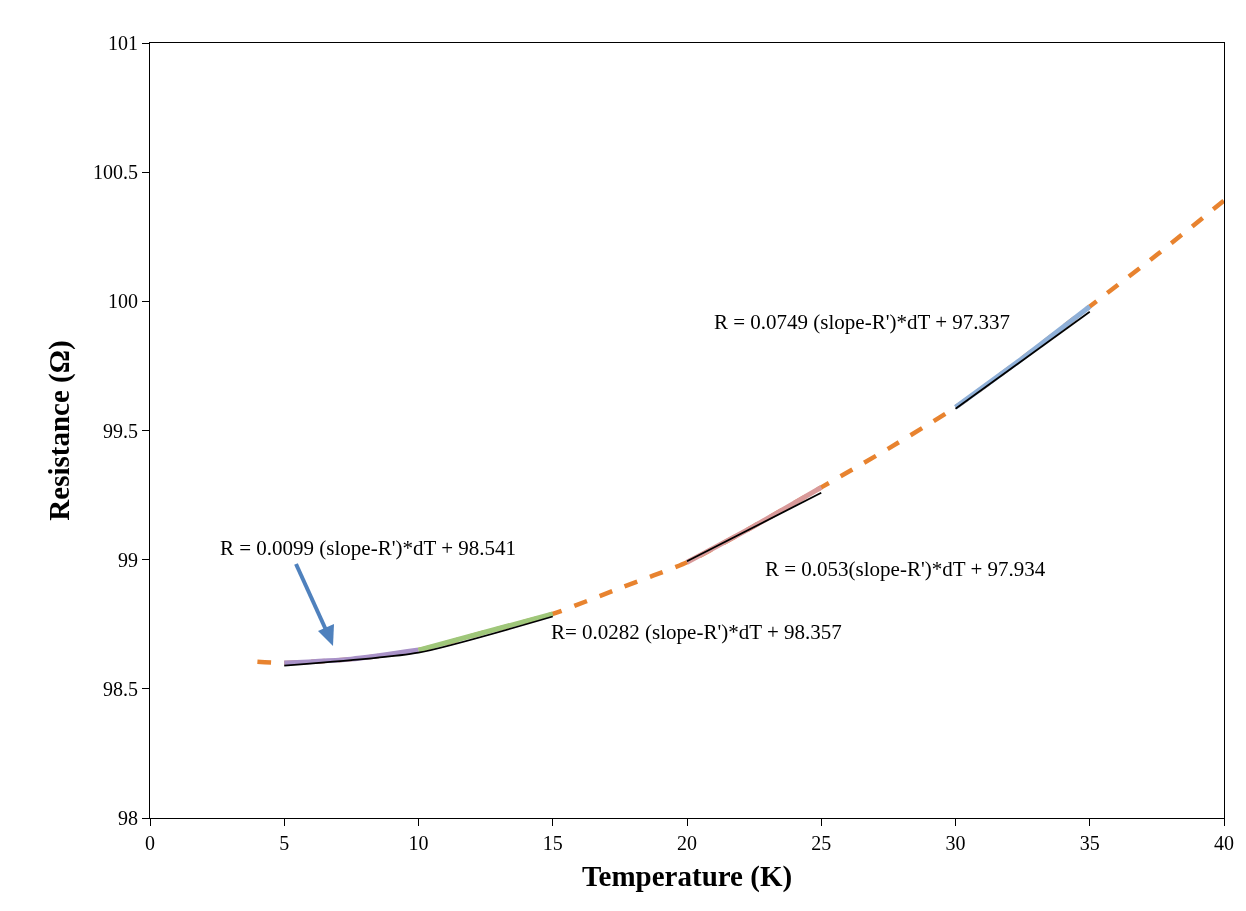 The width and height of the screenshot is (1246, 911). I want to click on annotation: R = 0.053(slope-R')*dT + 97.934, so click(905, 569).